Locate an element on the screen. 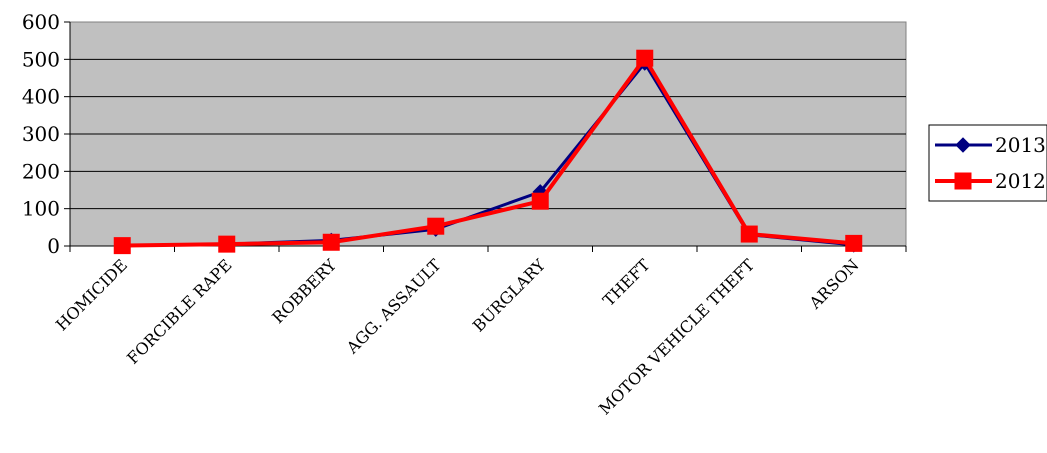 The height and width of the screenshot is (453, 1047). legend-item: 2013 is located at coordinates (990, 145).